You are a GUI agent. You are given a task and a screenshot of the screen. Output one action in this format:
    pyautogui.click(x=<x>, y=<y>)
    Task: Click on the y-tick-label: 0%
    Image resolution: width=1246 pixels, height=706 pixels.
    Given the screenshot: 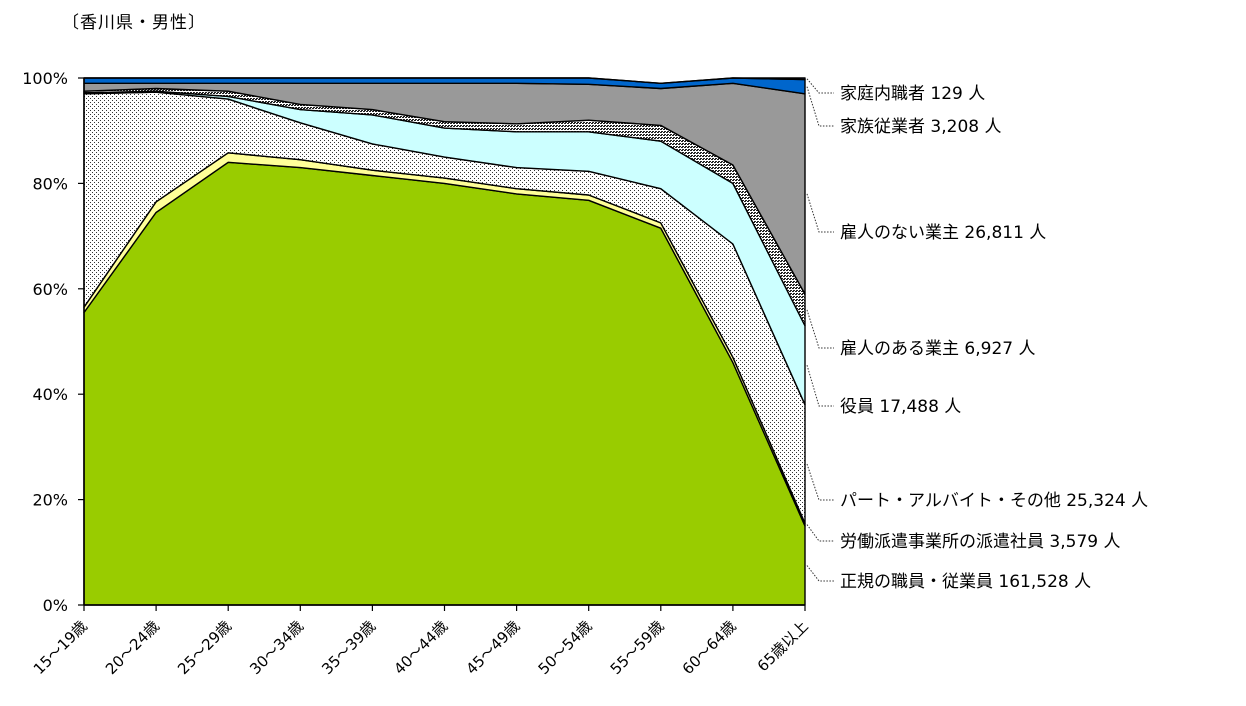 What is the action you would take?
    pyautogui.click(x=55, y=605)
    